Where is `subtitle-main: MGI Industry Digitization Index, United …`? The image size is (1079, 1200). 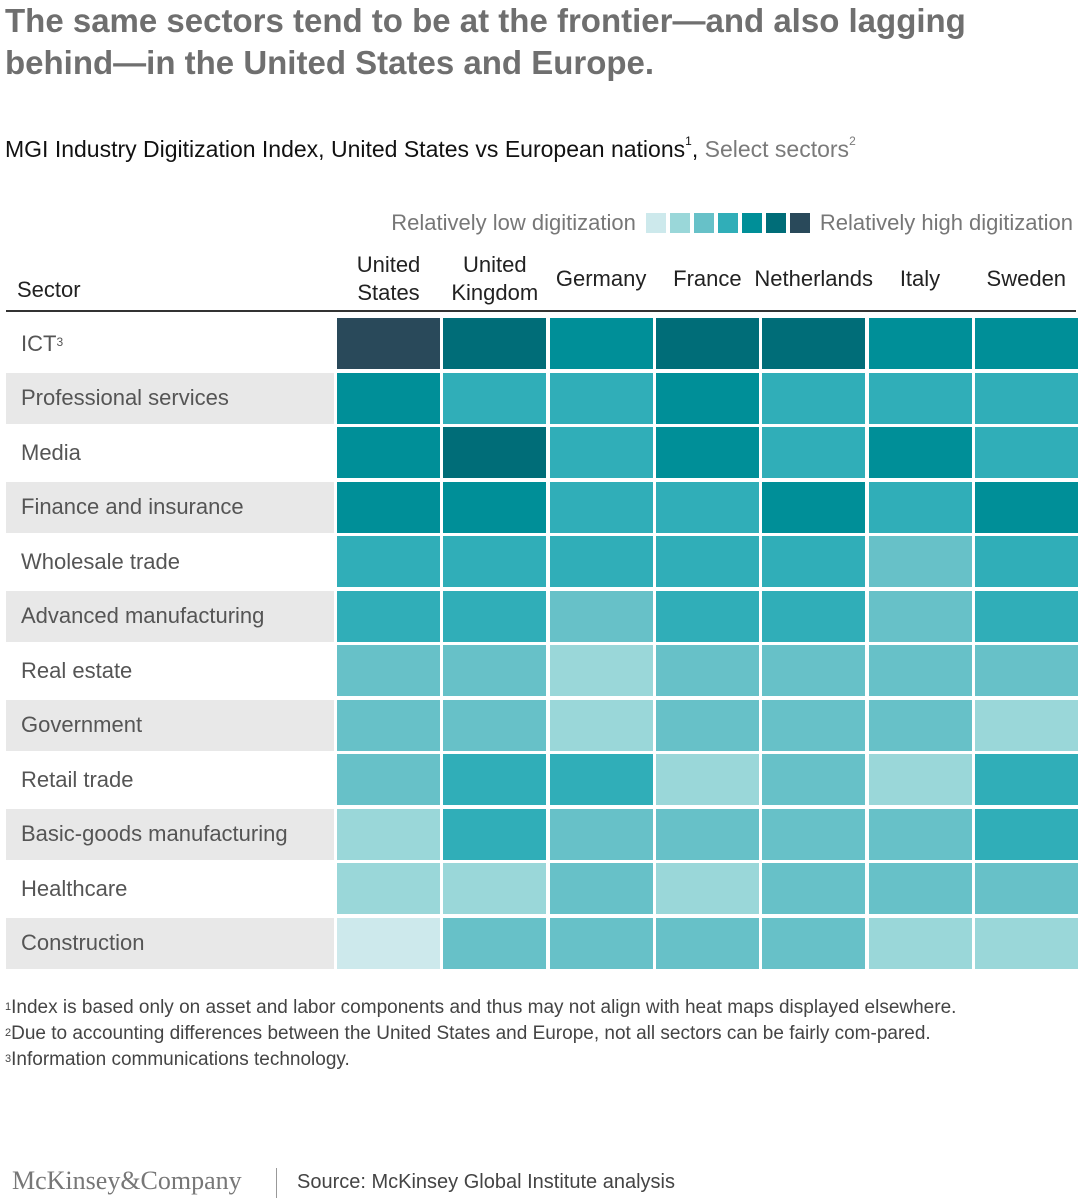
subtitle-main: MGI Industry Digitization Index, United … is located at coordinates (345, 149).